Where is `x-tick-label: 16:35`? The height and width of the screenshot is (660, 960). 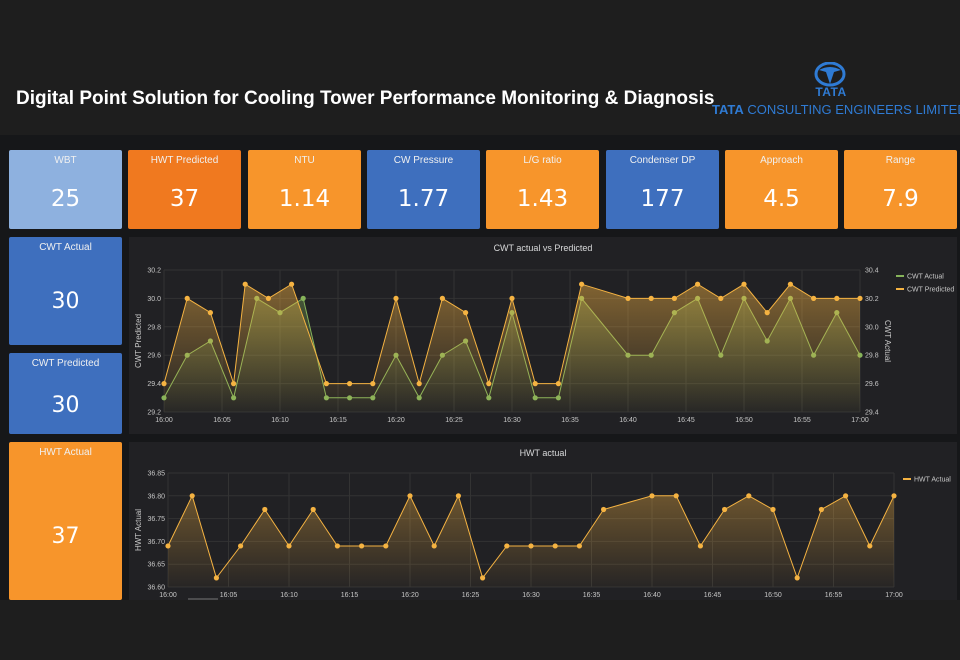 x-tick-label: 16:35 is located at coordinates (570, 420).